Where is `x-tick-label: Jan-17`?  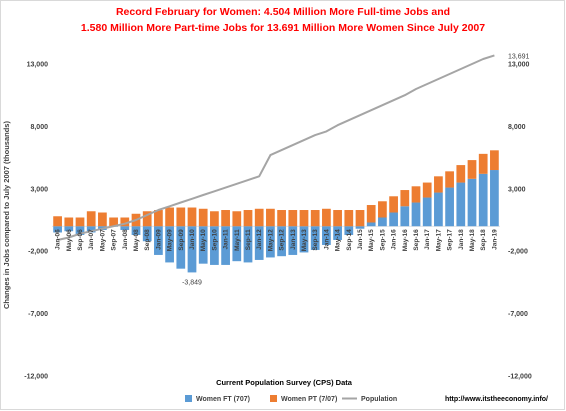
x-tick-label: Jan-17 is located at coordinates (427, 239).